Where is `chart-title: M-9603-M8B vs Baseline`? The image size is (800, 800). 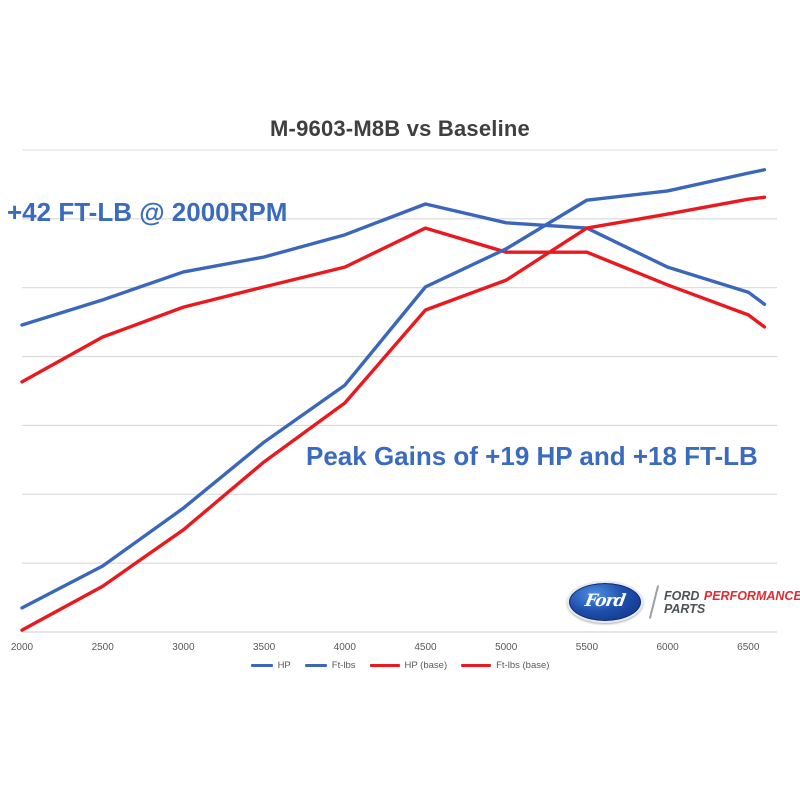
chart-title: M-9603-M8B vs Baseline is located at coordinates (400, 128).